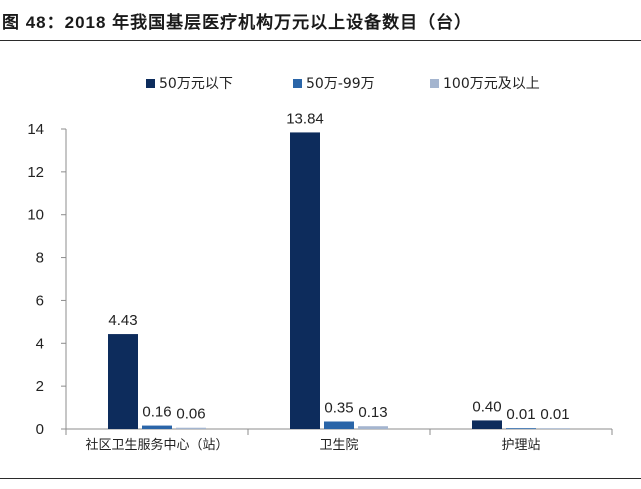  I want to click on y-tick-label: 12, so click(35, 172).